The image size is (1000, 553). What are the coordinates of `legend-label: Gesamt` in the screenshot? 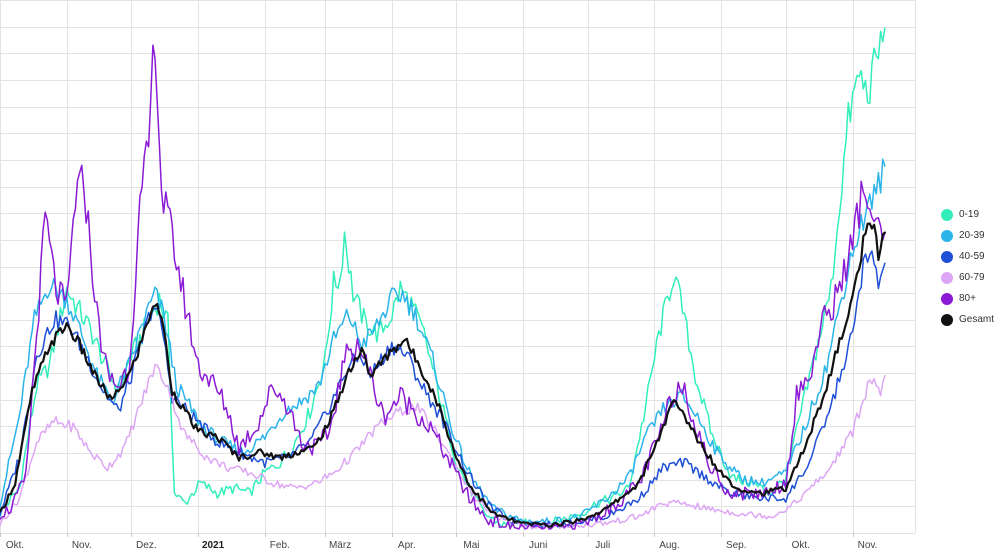 It's located at (977, 319).